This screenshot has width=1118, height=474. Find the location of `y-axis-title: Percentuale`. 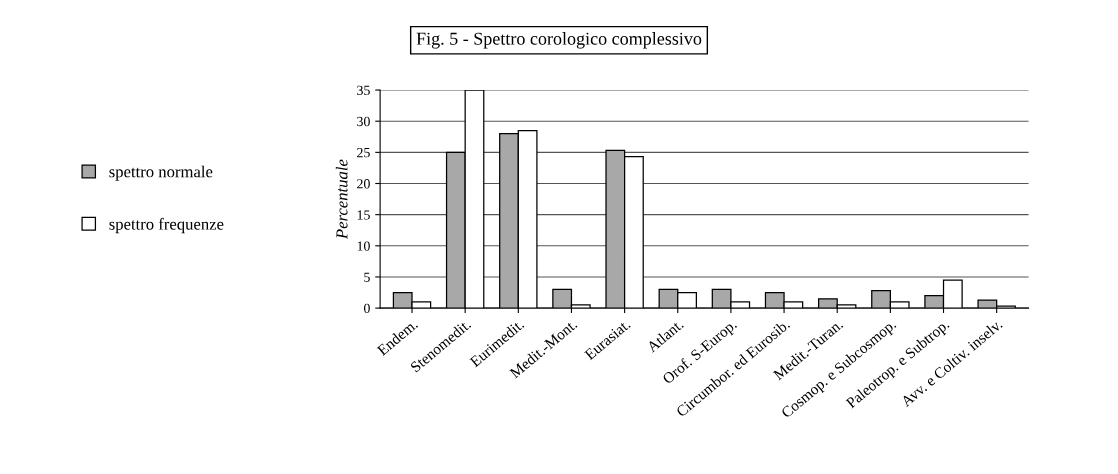

y-axis-title: Percentuale is located at coordinates (341, 199).